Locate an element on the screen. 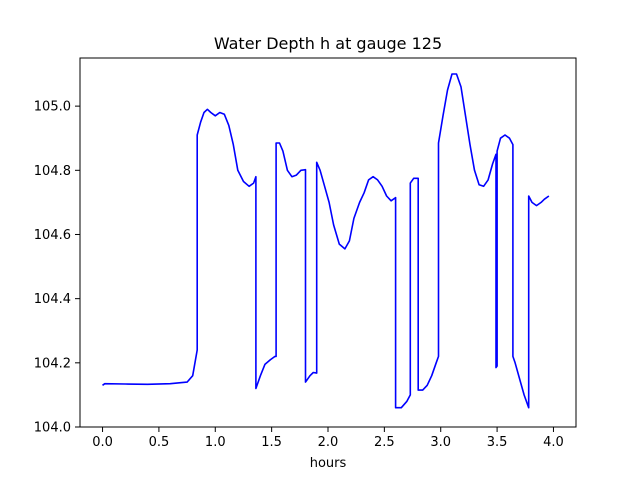 Image resolution: width=640 pixels, height=480 pixels. x-tick-label: 3.5 is located at coordinates (497, 442).